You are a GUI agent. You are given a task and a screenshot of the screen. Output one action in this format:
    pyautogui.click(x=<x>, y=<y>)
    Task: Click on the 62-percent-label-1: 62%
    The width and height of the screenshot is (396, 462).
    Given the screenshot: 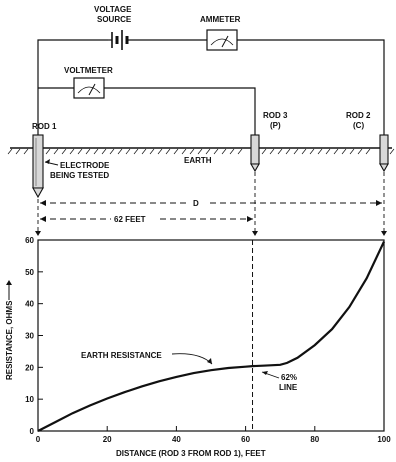 What is the action you would take?
    pyautogui.click(x=289, y=377)
    